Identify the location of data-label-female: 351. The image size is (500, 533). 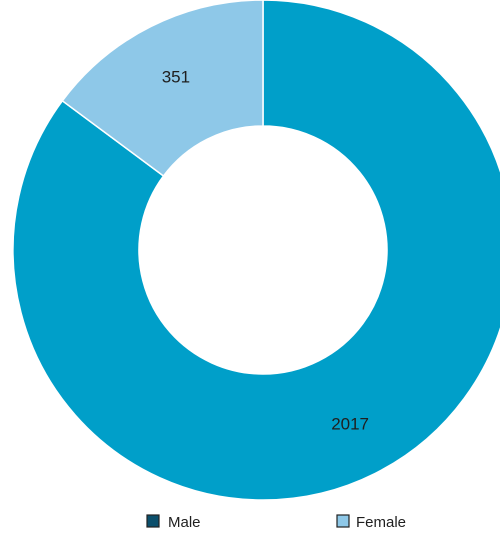
(176, 77).